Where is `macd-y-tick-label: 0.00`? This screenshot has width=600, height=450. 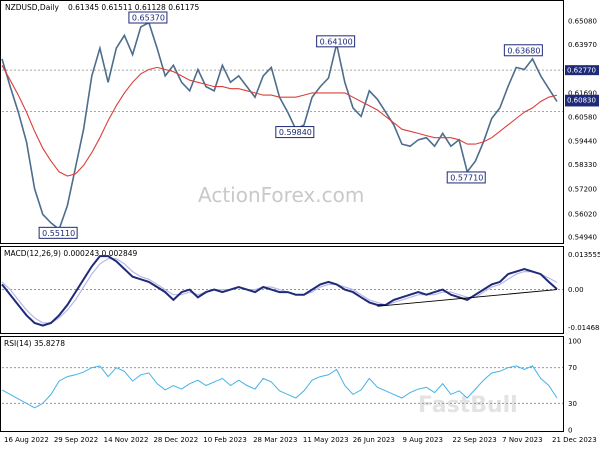 macd-y-tick-label: 0.00 is located at coordinates (576, 290).